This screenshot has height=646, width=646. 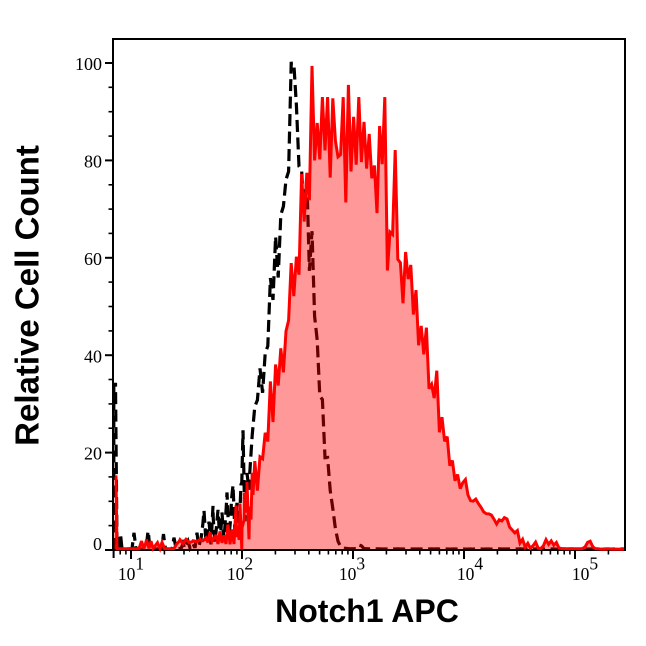 What do you see at coordinates (93, 259) in the screenshot?
I see `svg-text: 60` at bounding box center [93, 259].